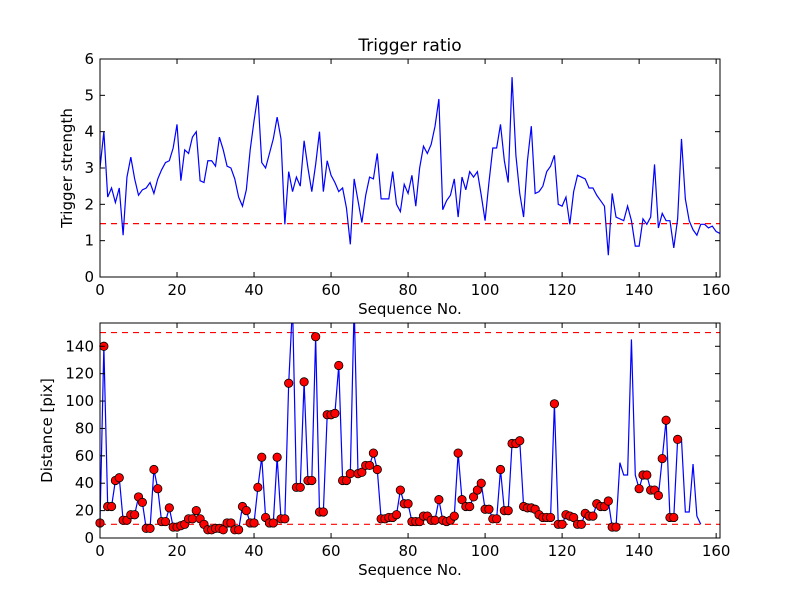 The height and width of the screenshot is (600, 800). I want to click on y-tick-label: 6, so click(89, 59).